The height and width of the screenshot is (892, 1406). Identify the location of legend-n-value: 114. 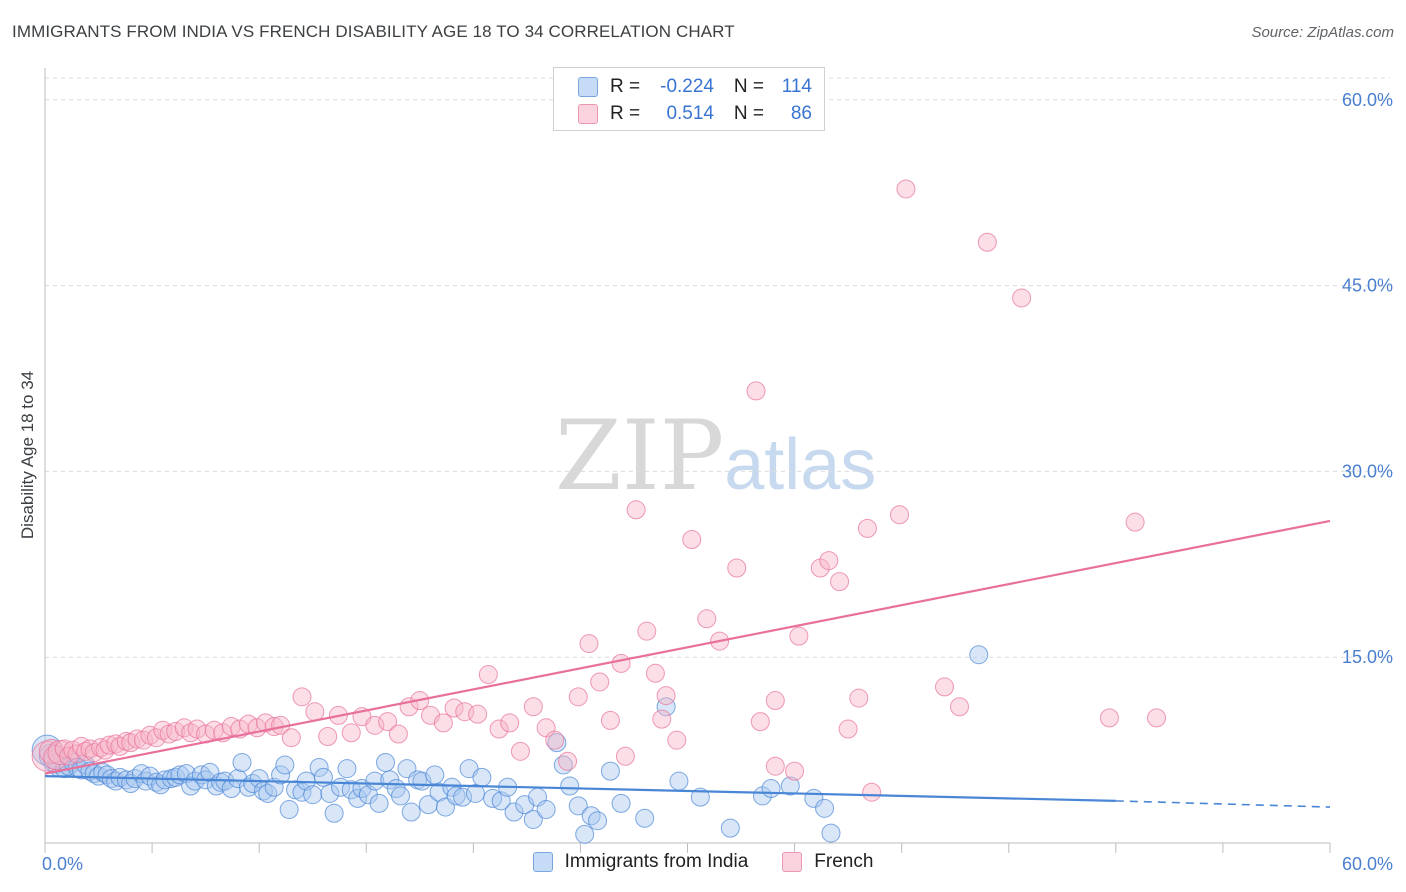
(796, 86).